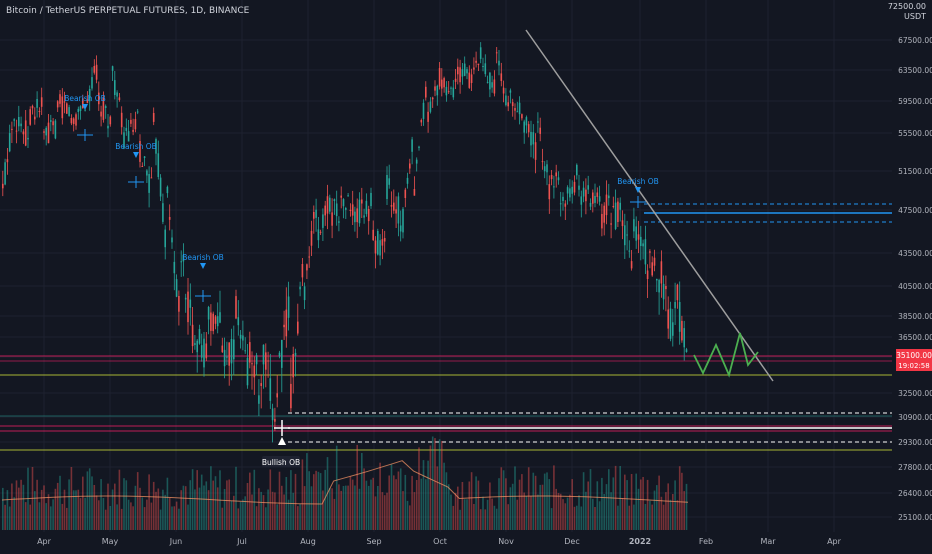 The width and height of the screenshot is (932, 554). What do you see at coordinates (915, 417) in the screenshot?
I see `price-tick-label: 30900.00` at bounding box center [915, 417].